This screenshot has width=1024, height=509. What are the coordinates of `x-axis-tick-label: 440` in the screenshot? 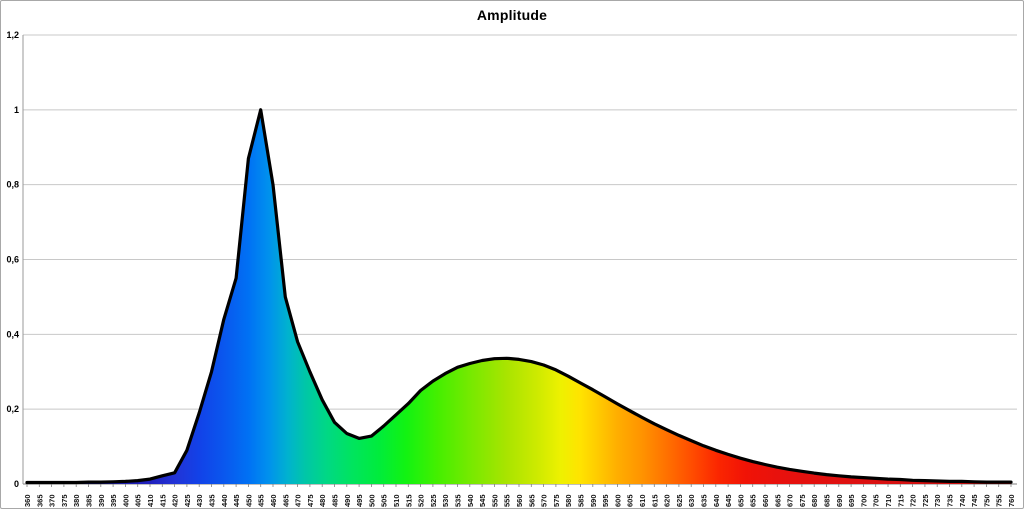 It's located at (224, 500).